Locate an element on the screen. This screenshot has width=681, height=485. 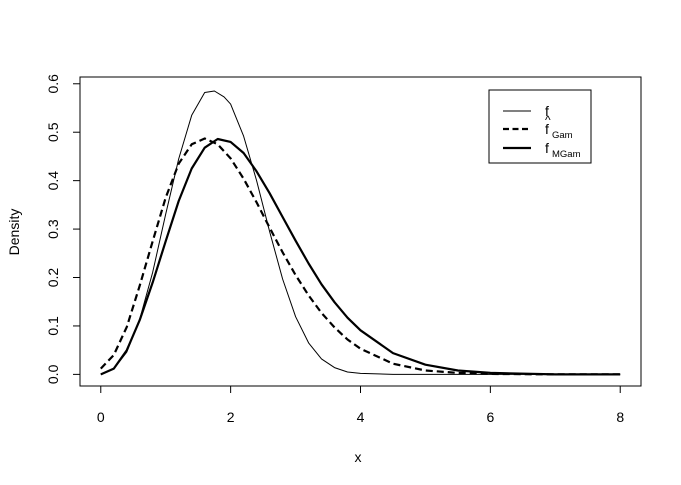
legend-label-1: f is located at coordinates (547, 111).